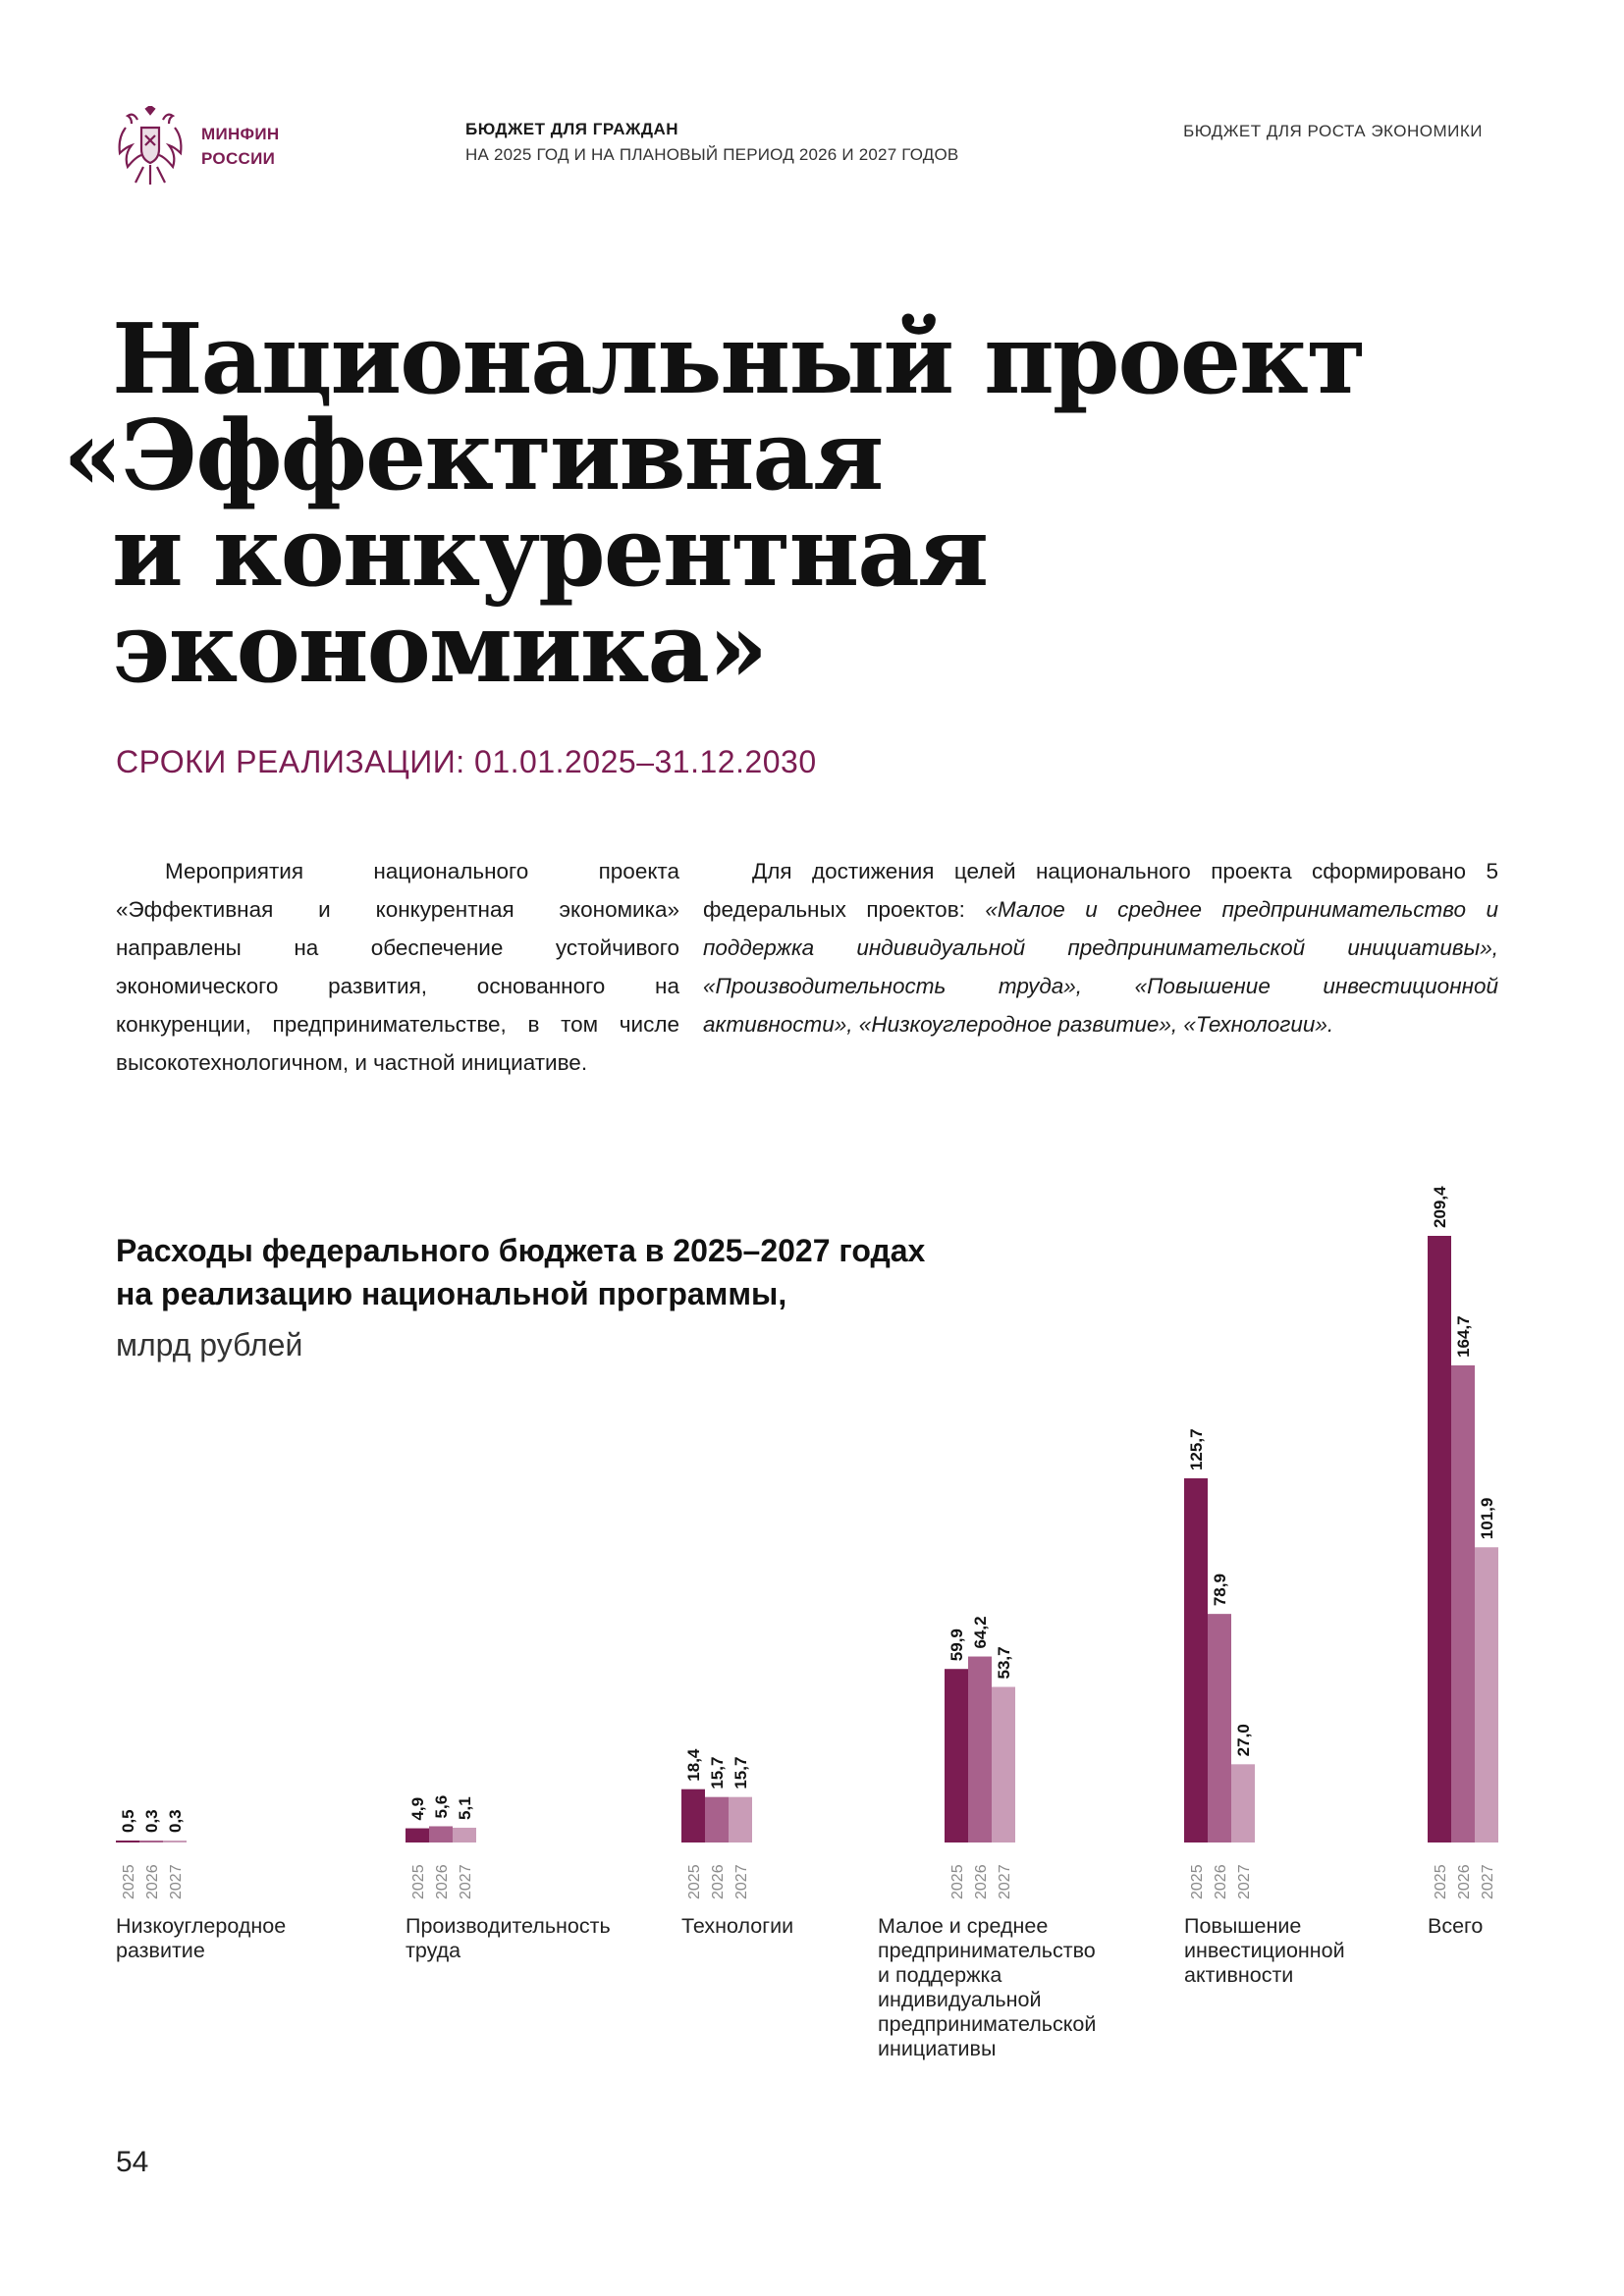  Describe the element at coordinates (980, 1632) in the screenshot. I see `value-label-3-2026: 64,2` at that location.